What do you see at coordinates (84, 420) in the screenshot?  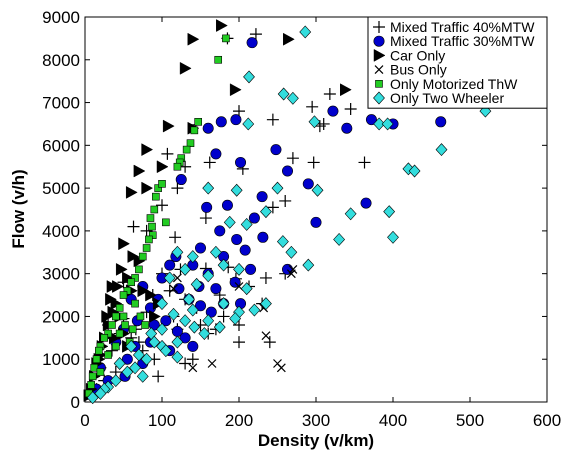 I see `x-tick-label: 0` at bounding box center [84, 420].